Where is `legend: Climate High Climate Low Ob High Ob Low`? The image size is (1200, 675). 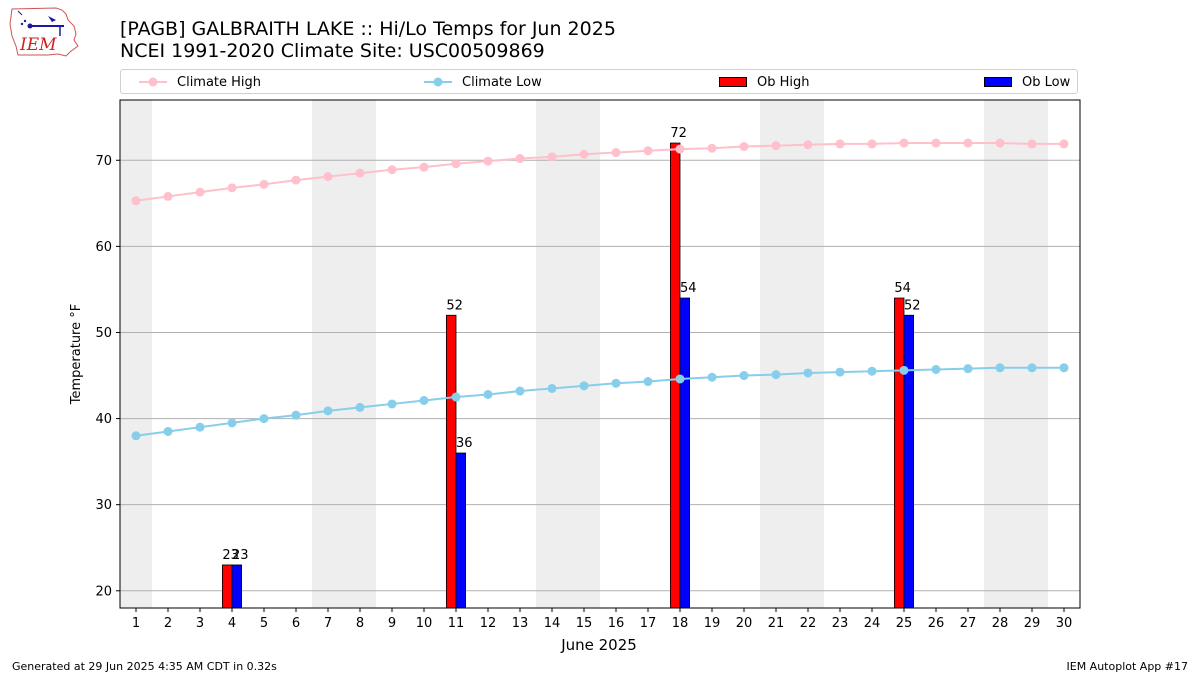 legend: Climate High Climate Low Ob High Ob Low is located at coordinates (599, 81).